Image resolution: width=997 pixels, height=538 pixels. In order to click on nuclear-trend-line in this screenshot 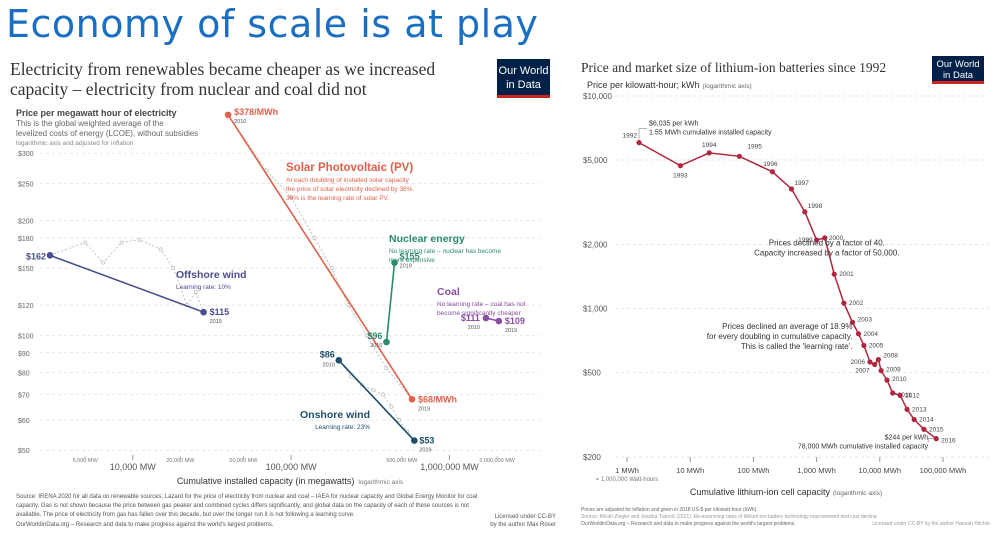, I will do `click(390, 302)`.